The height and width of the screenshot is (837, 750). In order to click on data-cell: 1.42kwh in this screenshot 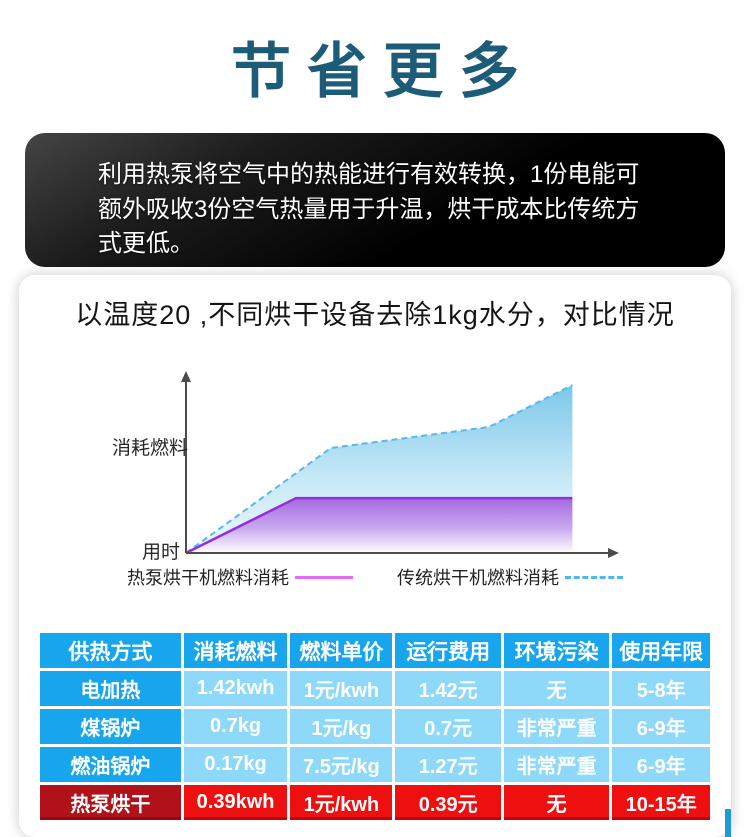, I will do `click(235, 688)`.